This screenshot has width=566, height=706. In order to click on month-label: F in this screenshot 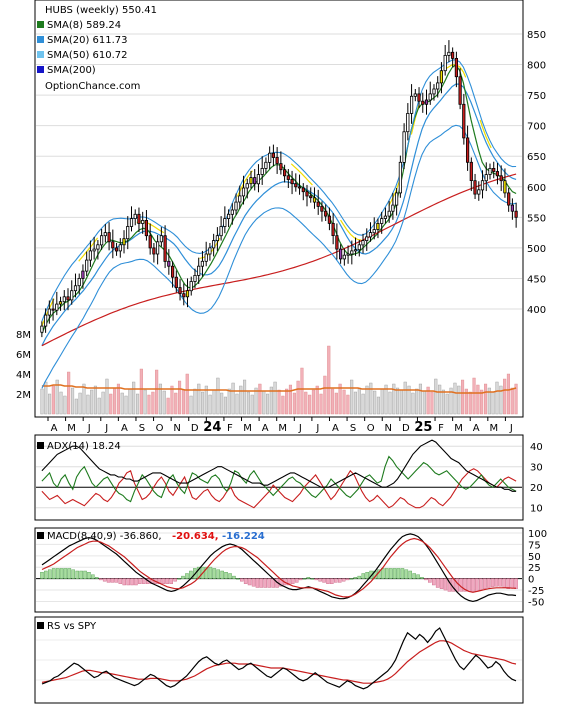, I will do `click(230, 428)`.